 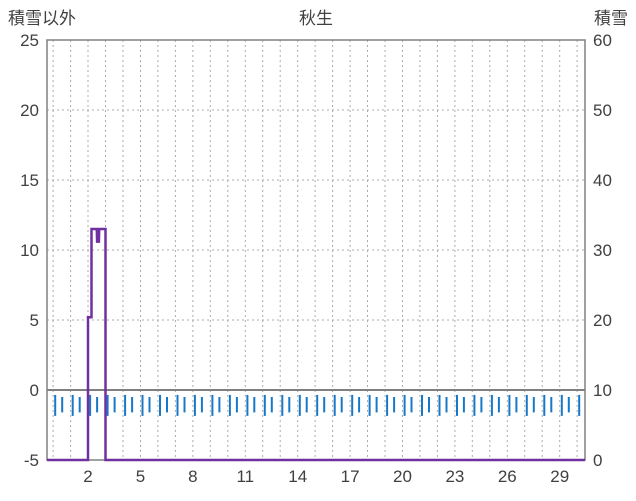 What do you see at coordinates (602, 110) in the screenshot?
I see `right-axis-tick-label: 50` at bounding box center [602, 110].